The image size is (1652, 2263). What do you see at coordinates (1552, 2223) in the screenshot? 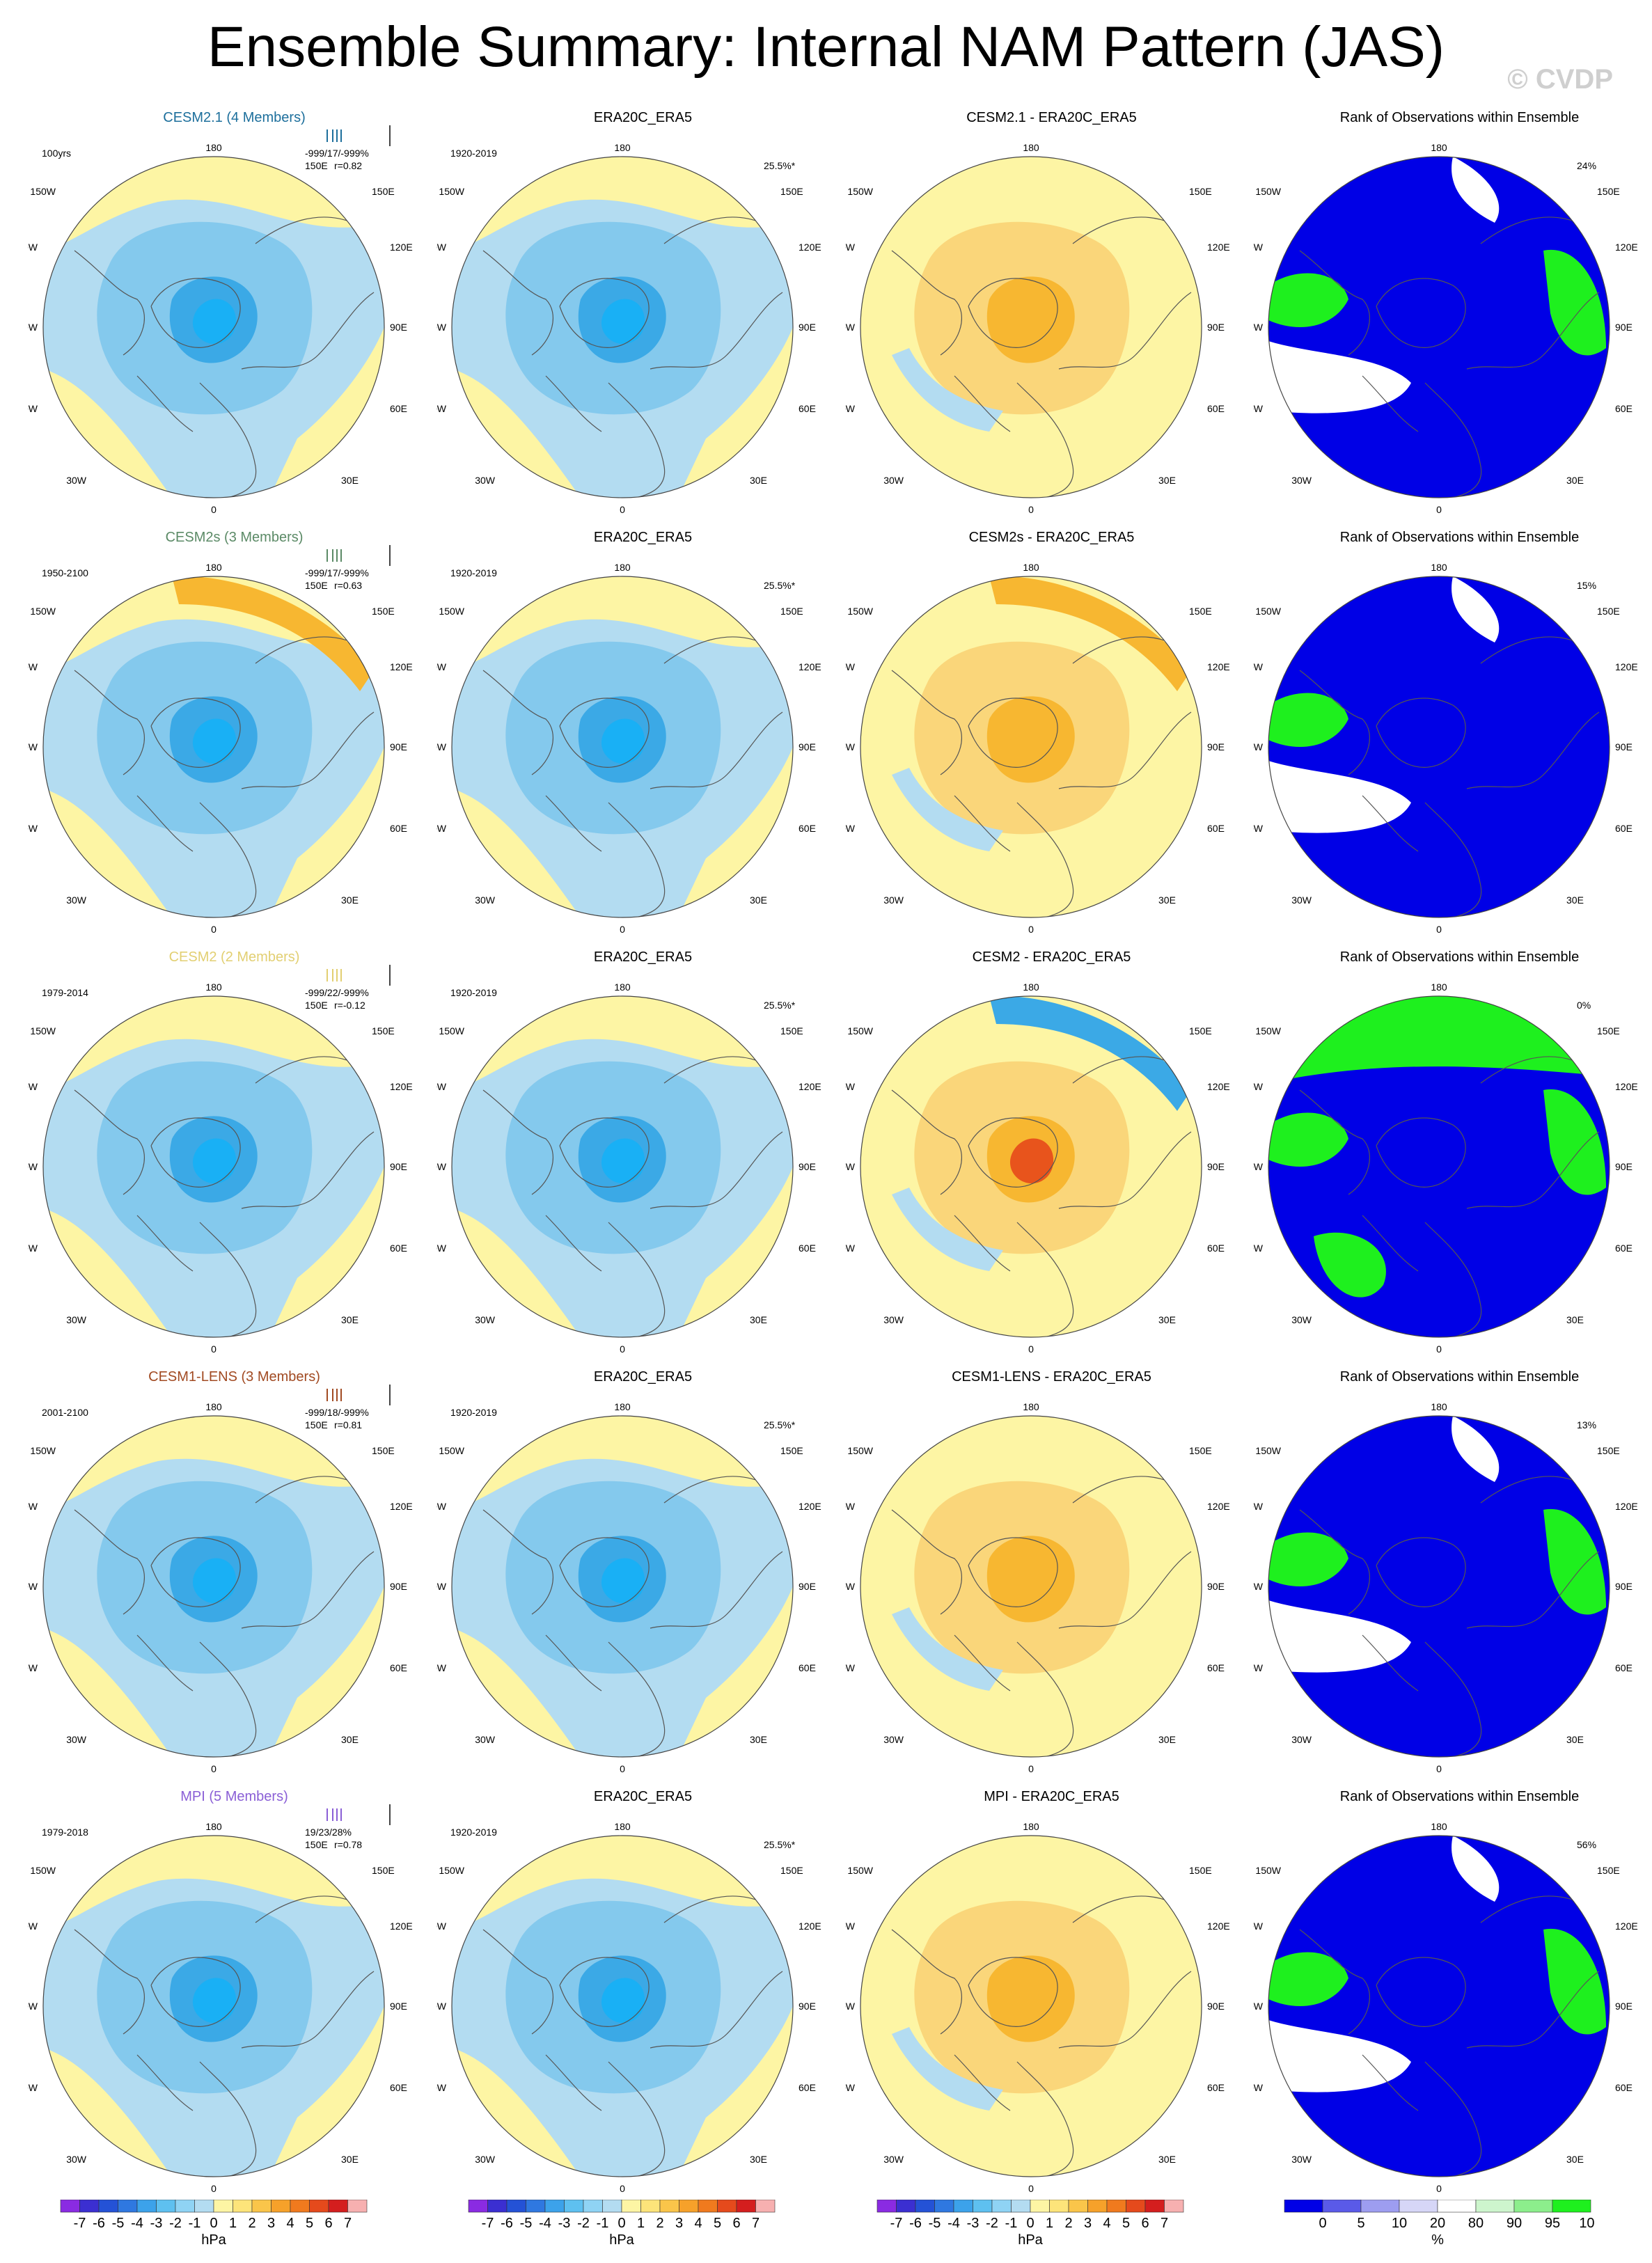
I see `colorbar-tick: 95` at bounding box center [1552, 2223].